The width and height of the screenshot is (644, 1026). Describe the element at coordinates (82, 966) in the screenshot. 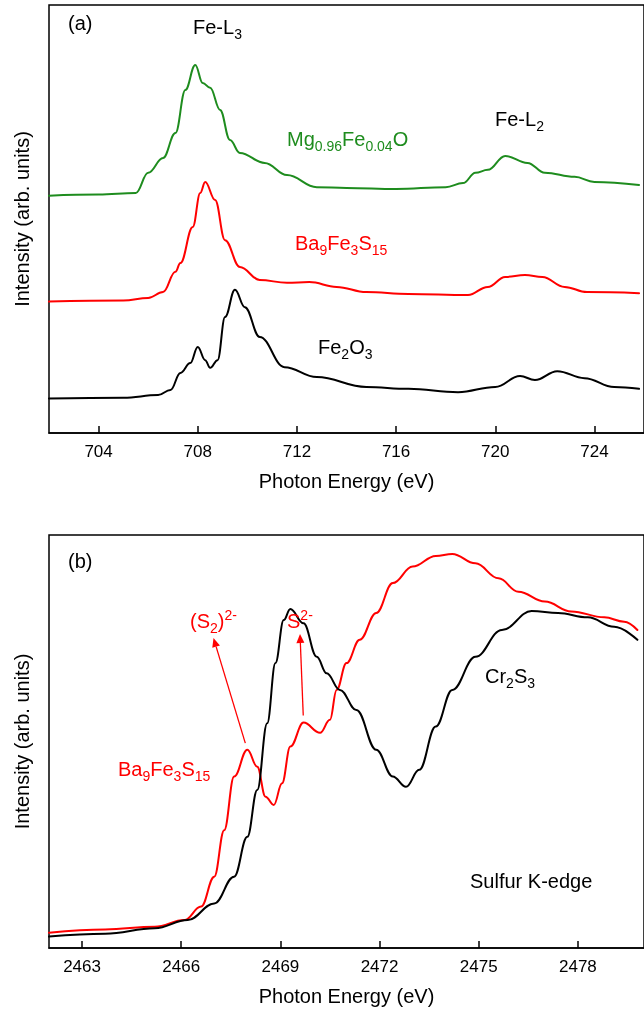

I see `x-tick-label: 2463` at that location.